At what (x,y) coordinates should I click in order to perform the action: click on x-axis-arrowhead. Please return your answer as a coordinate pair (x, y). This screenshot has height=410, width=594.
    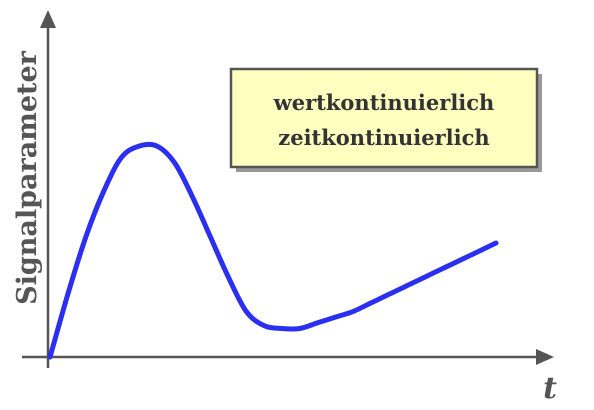
    Looking at the image, I should click on (545, 357).